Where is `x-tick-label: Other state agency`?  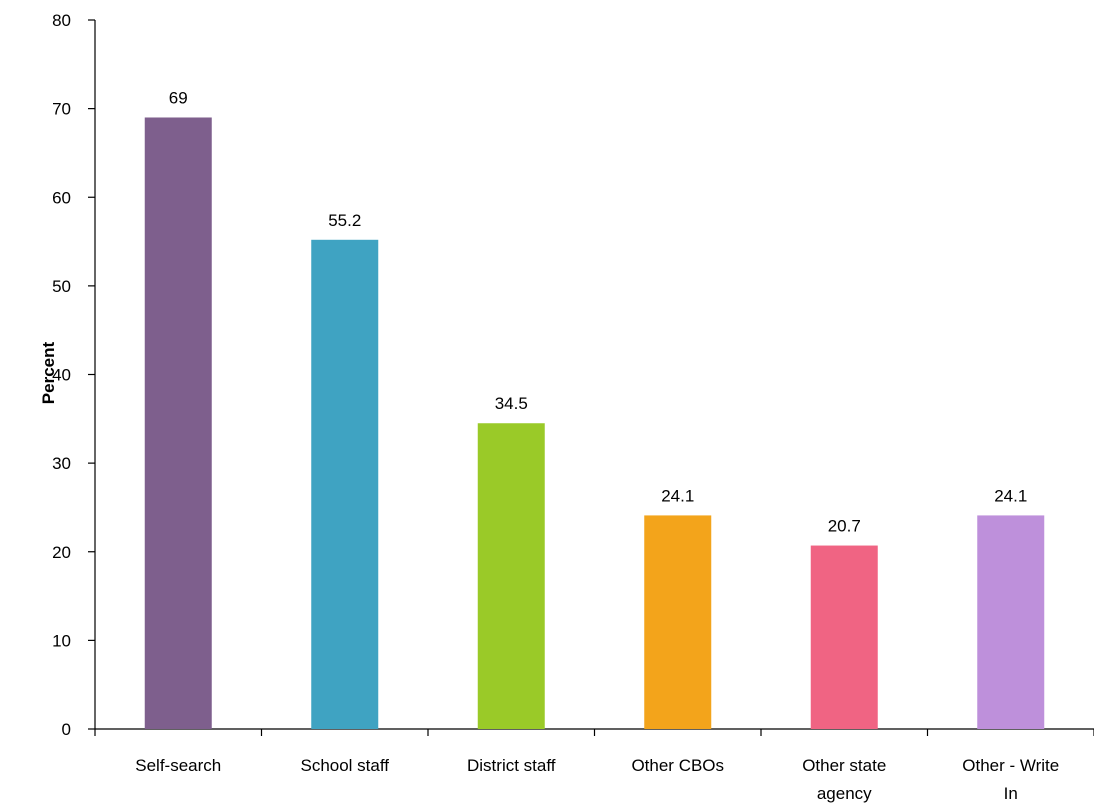
x-tick-label: Other state agency is located at coordinates (844, 779).